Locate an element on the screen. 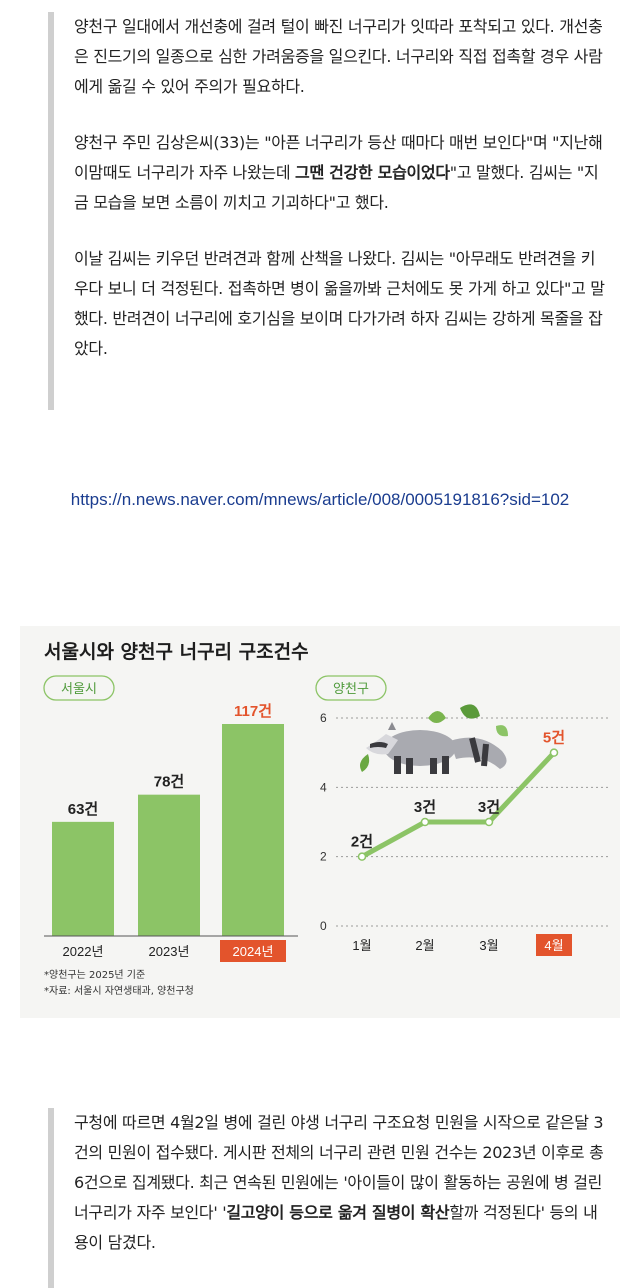 The width and height of the screenshot is (640, 1288). line-category-label: 3월 is located at coordinates (488, 945).